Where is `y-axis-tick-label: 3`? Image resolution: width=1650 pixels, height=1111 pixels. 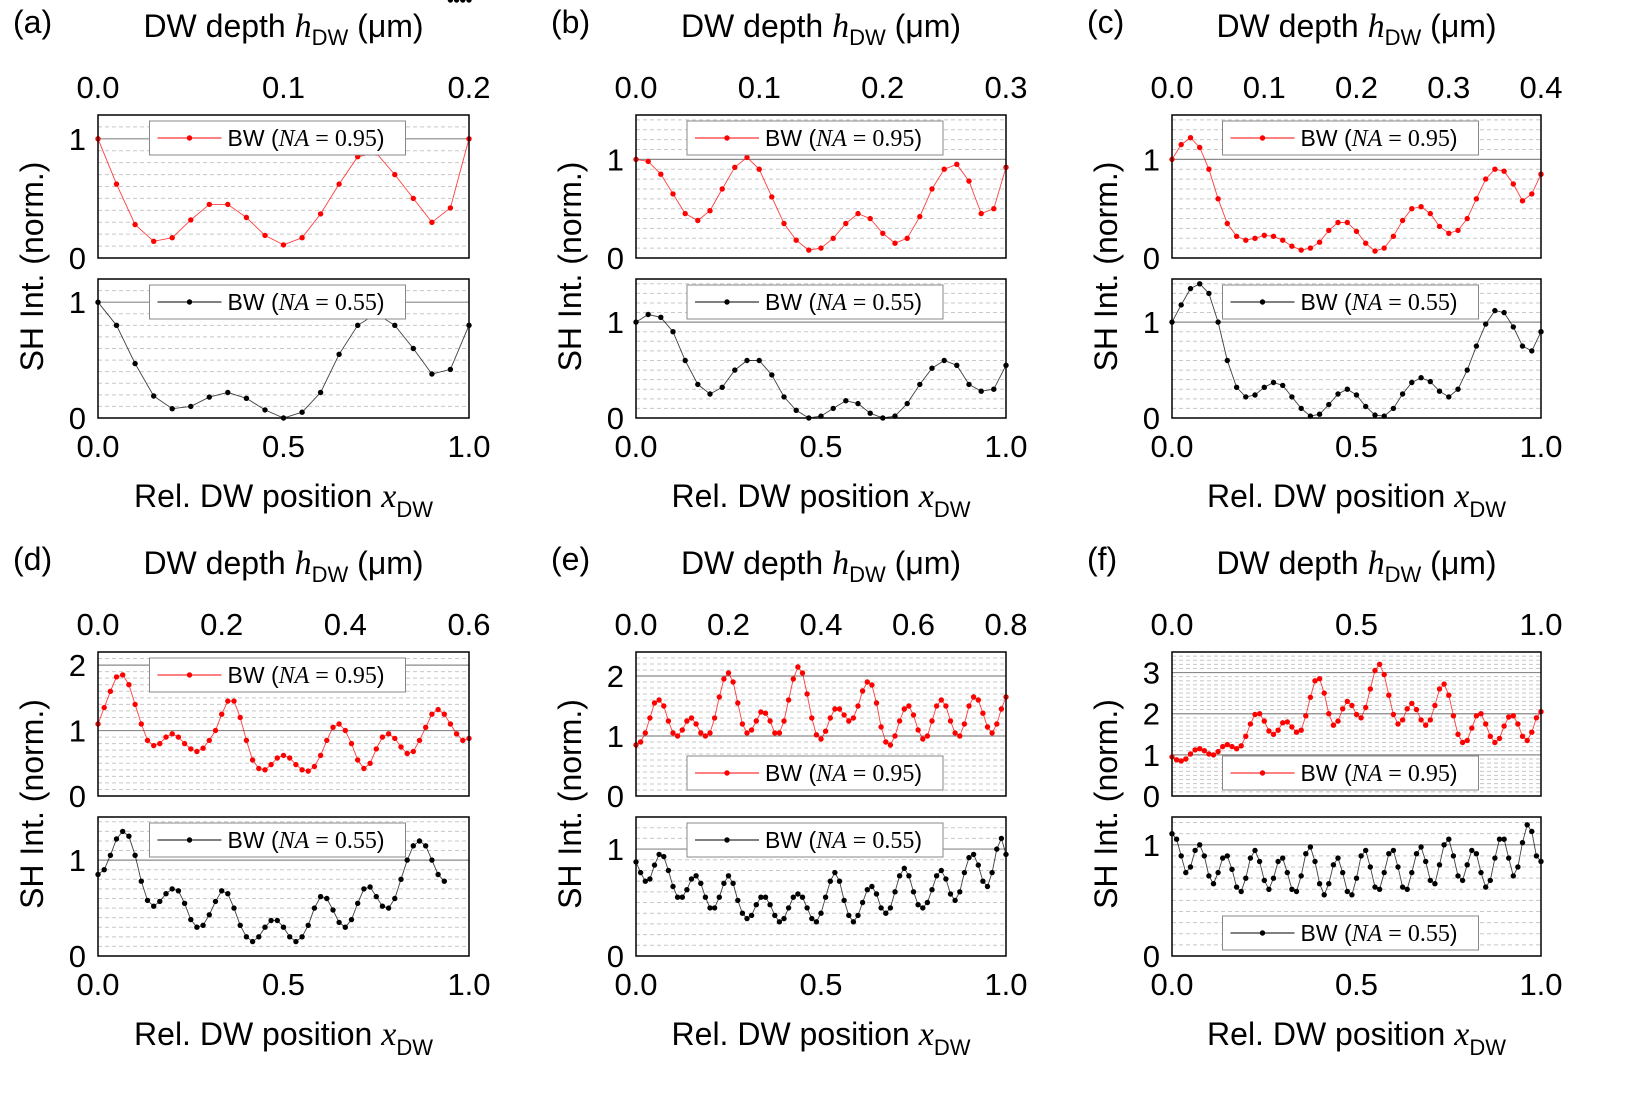
y-axis-tick-label: 3 is located at coordinates (1151, 673).